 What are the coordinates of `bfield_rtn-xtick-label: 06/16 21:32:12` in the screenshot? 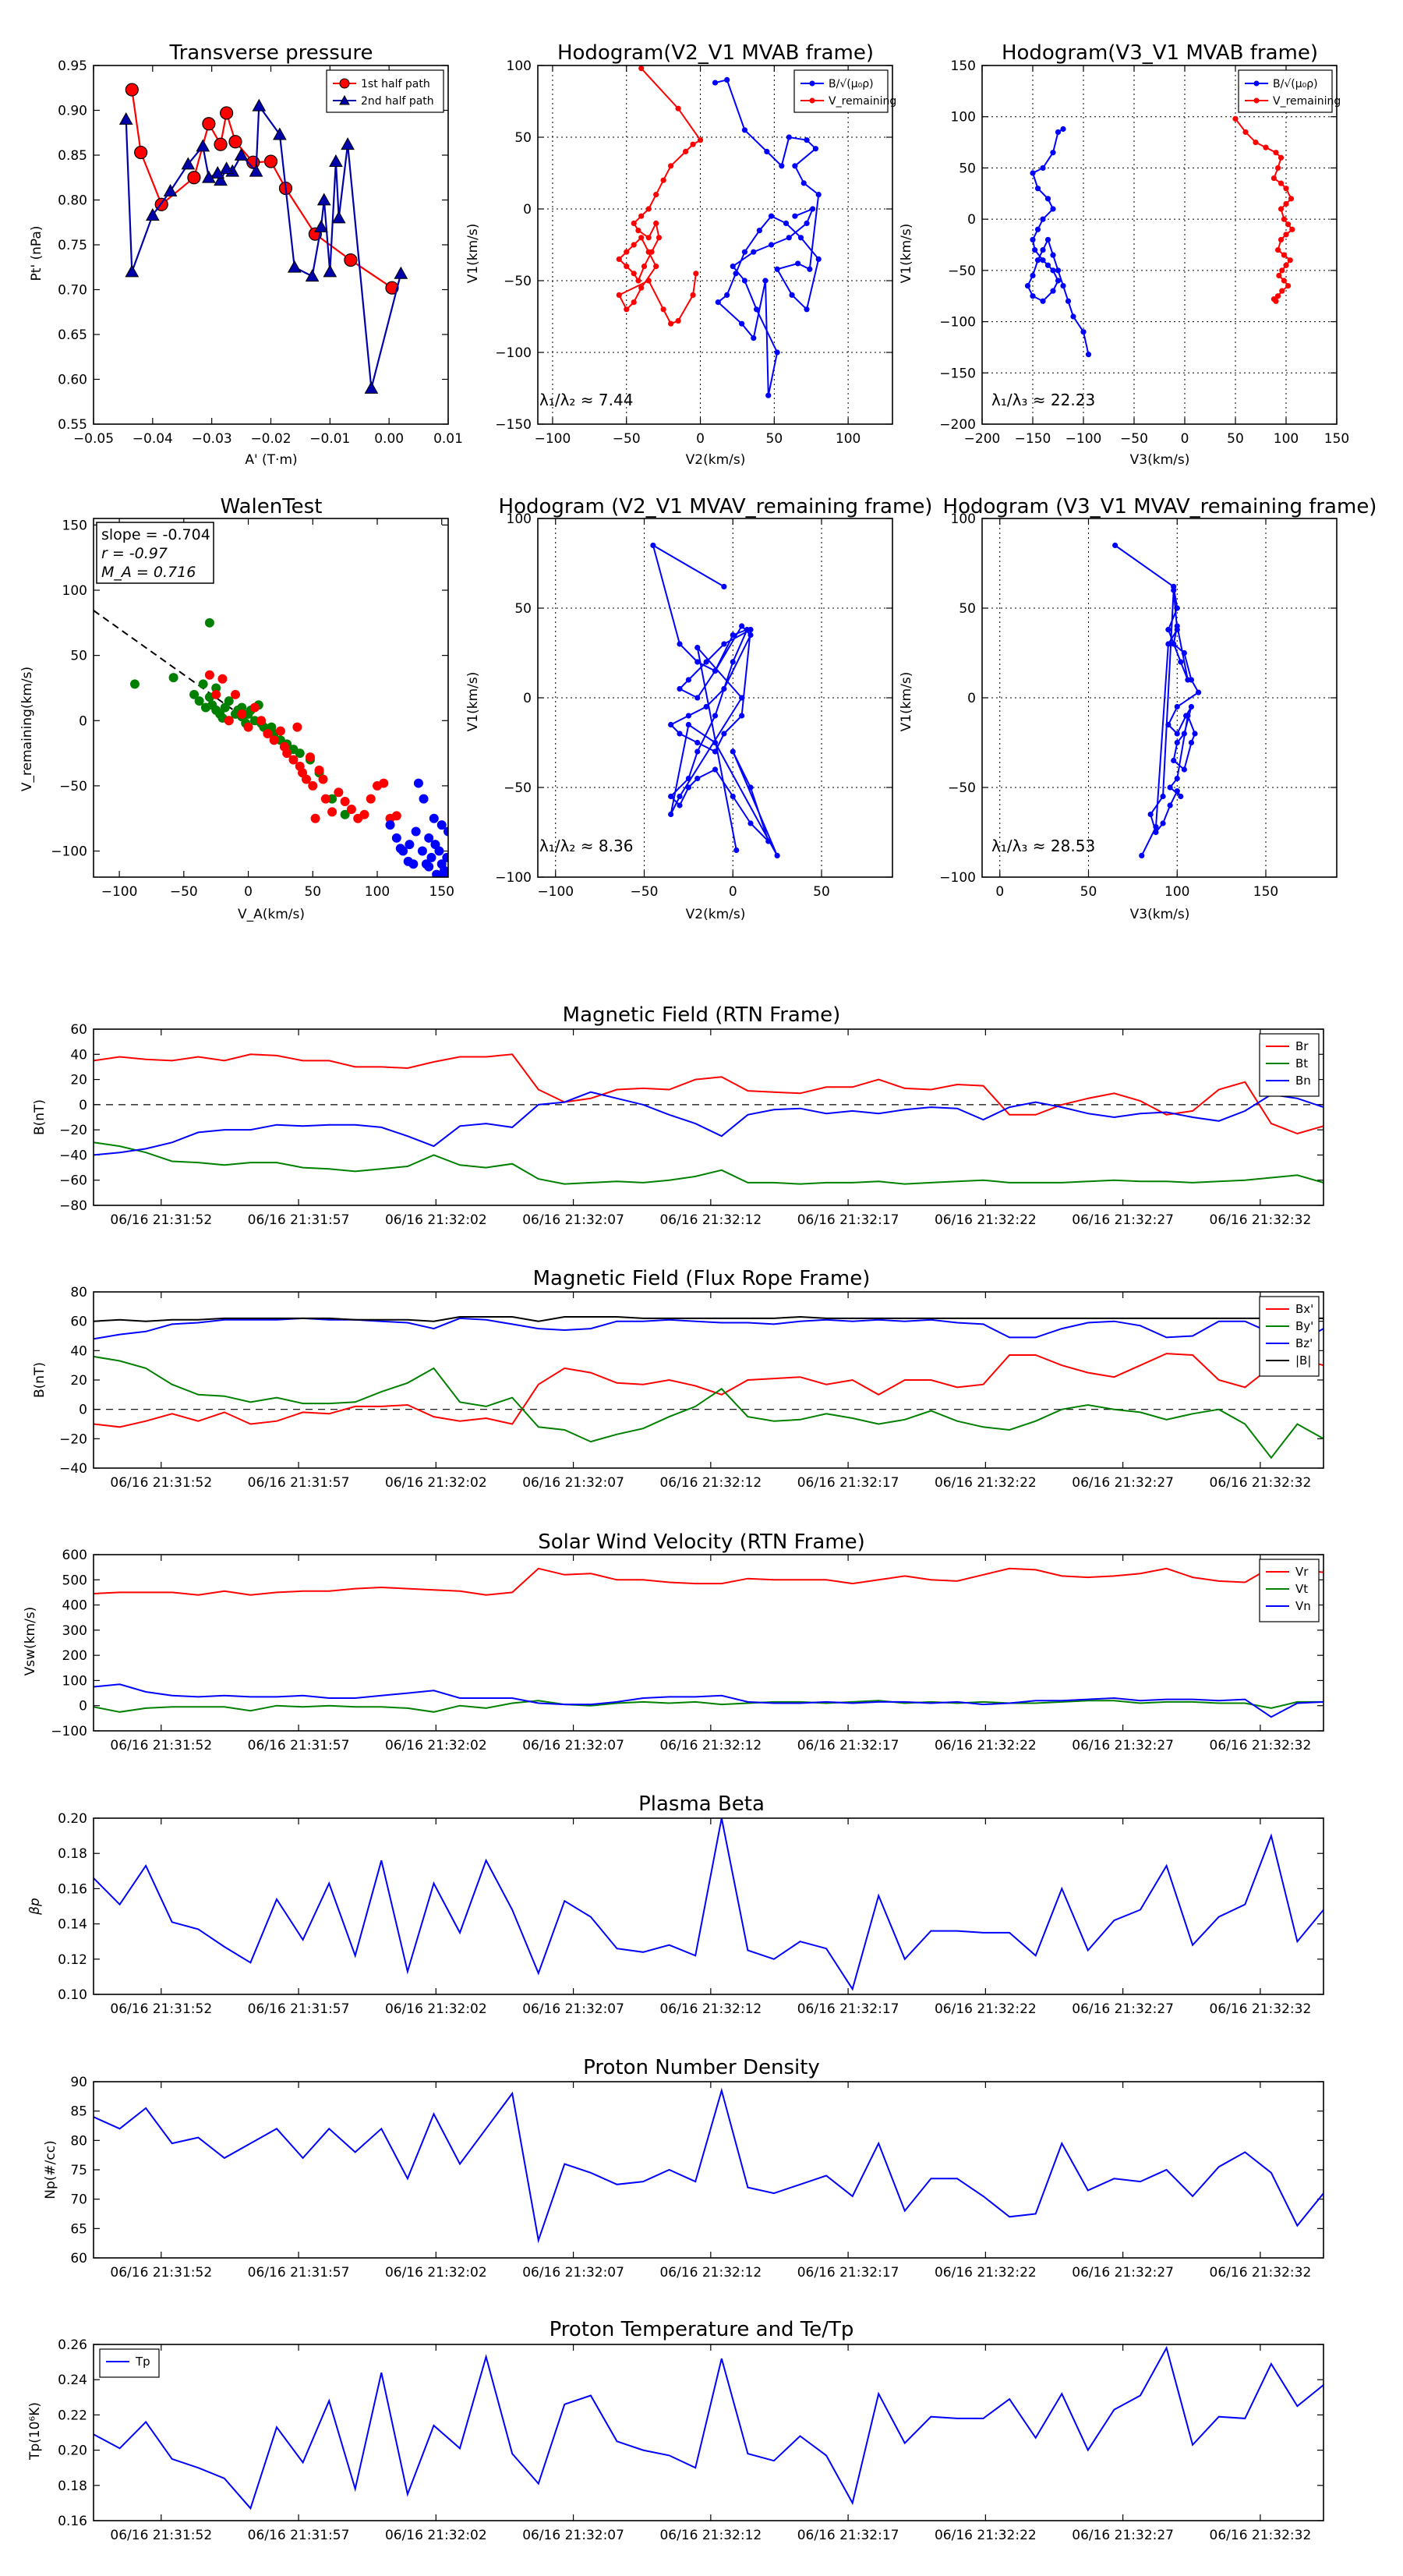 It's located at (710, 1220).